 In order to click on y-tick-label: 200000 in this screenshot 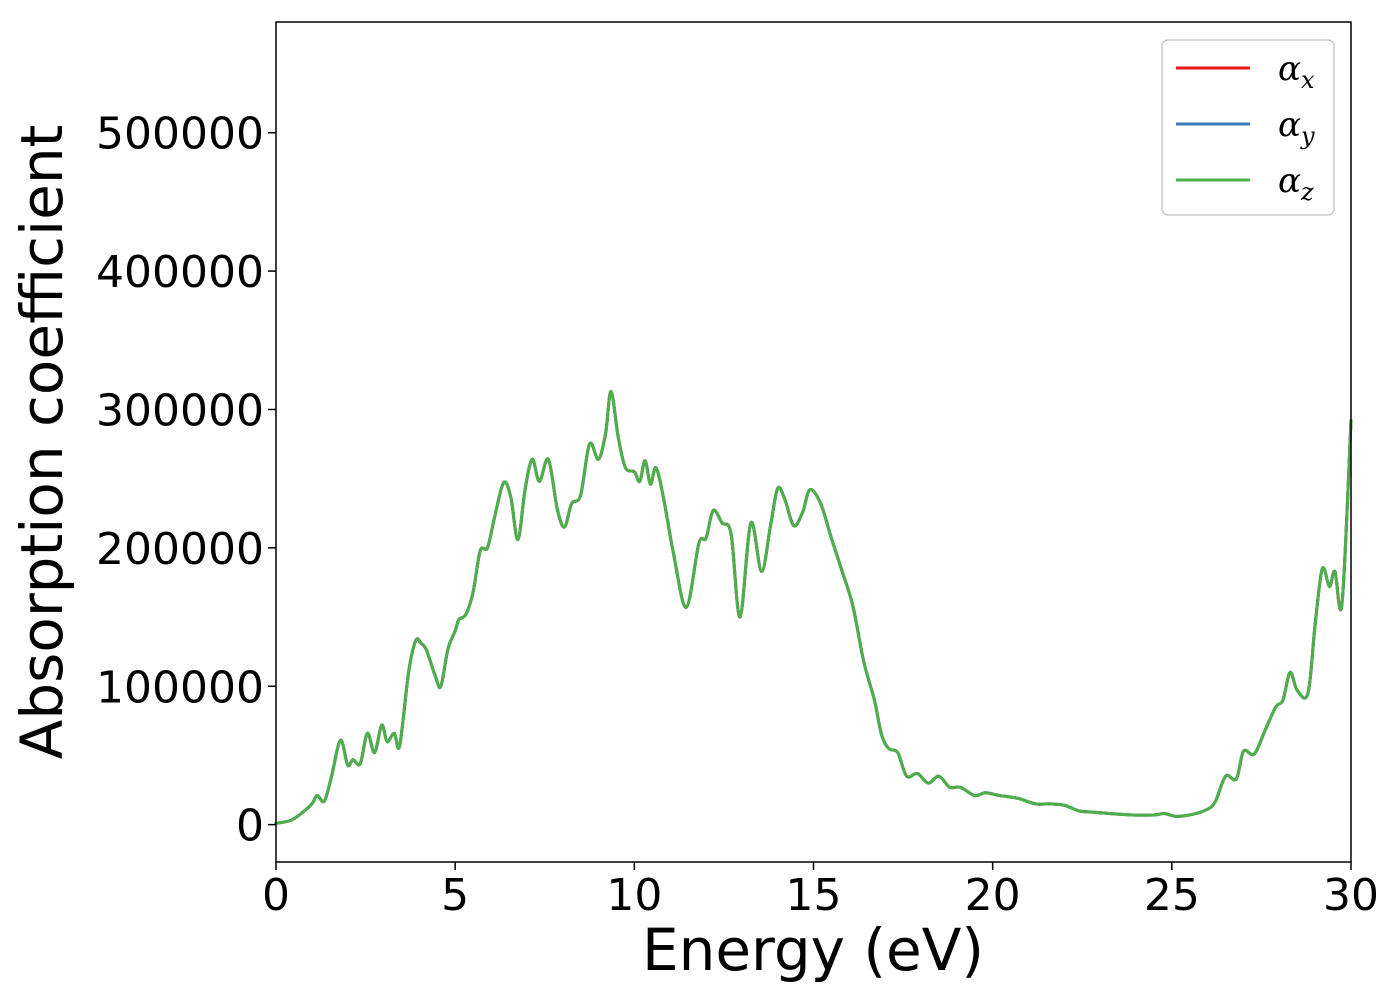, I will do `click(180, 549)`.